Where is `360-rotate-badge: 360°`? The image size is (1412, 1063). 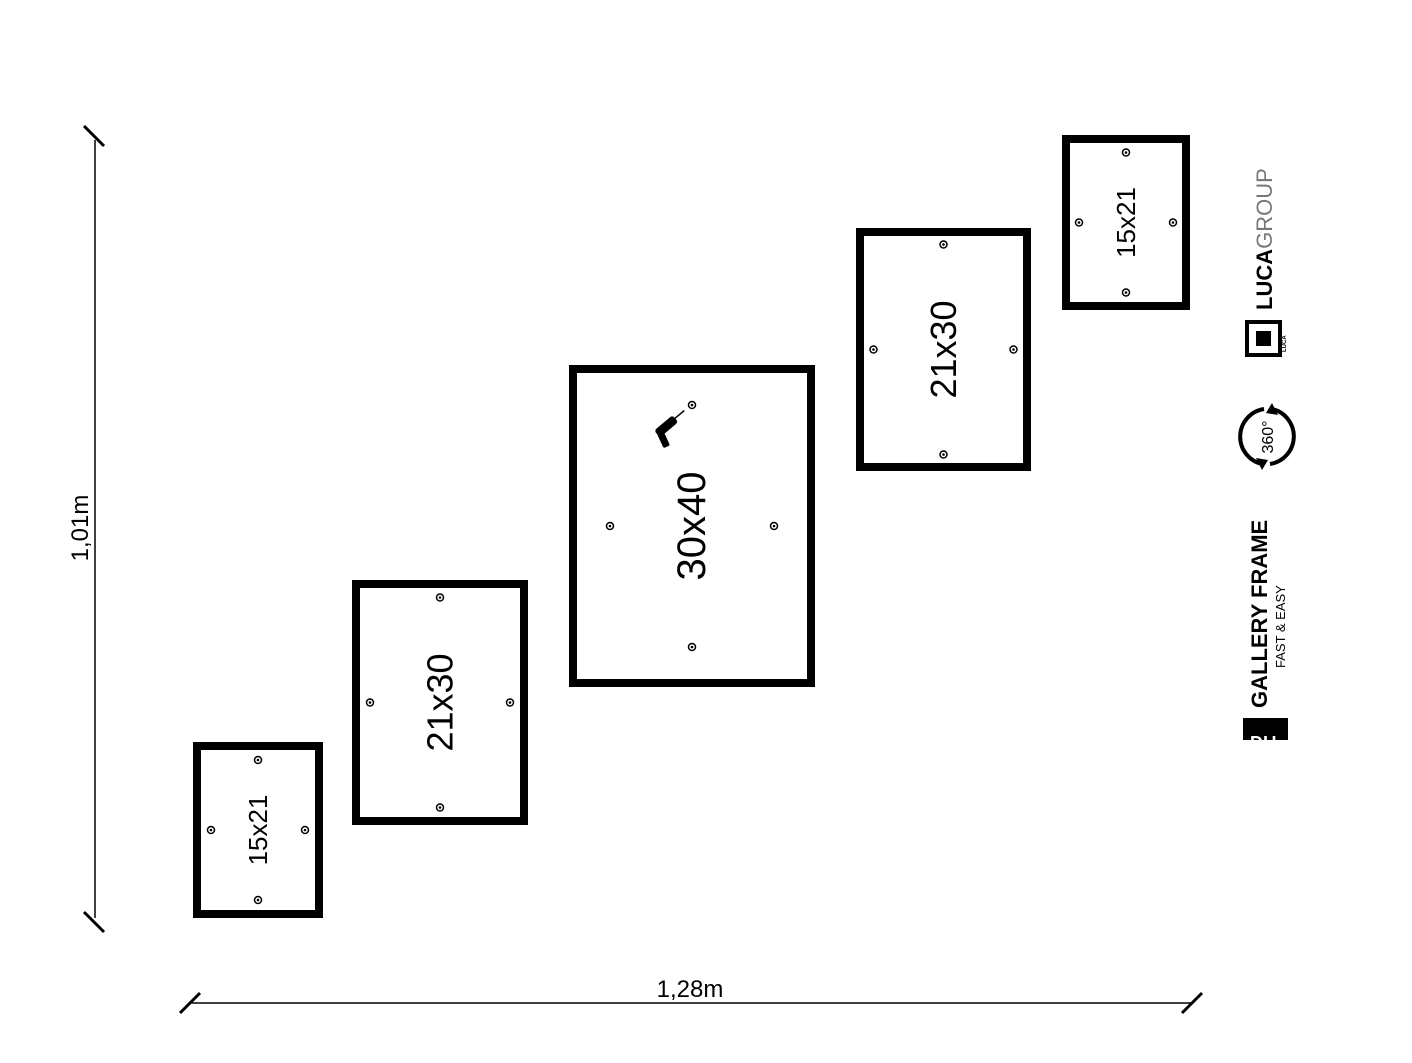
360-rotate-badge: 360° is located at coordinates (1267, 436).